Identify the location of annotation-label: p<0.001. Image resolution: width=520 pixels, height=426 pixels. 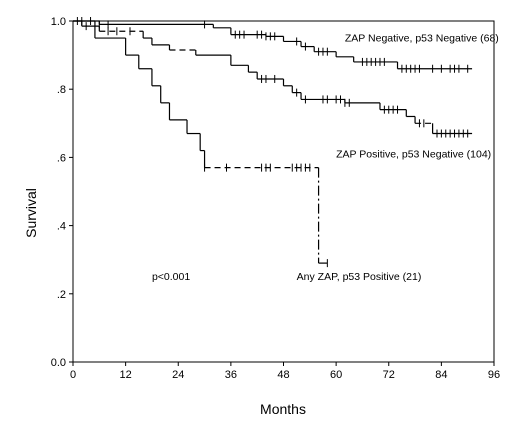
(171, 277).